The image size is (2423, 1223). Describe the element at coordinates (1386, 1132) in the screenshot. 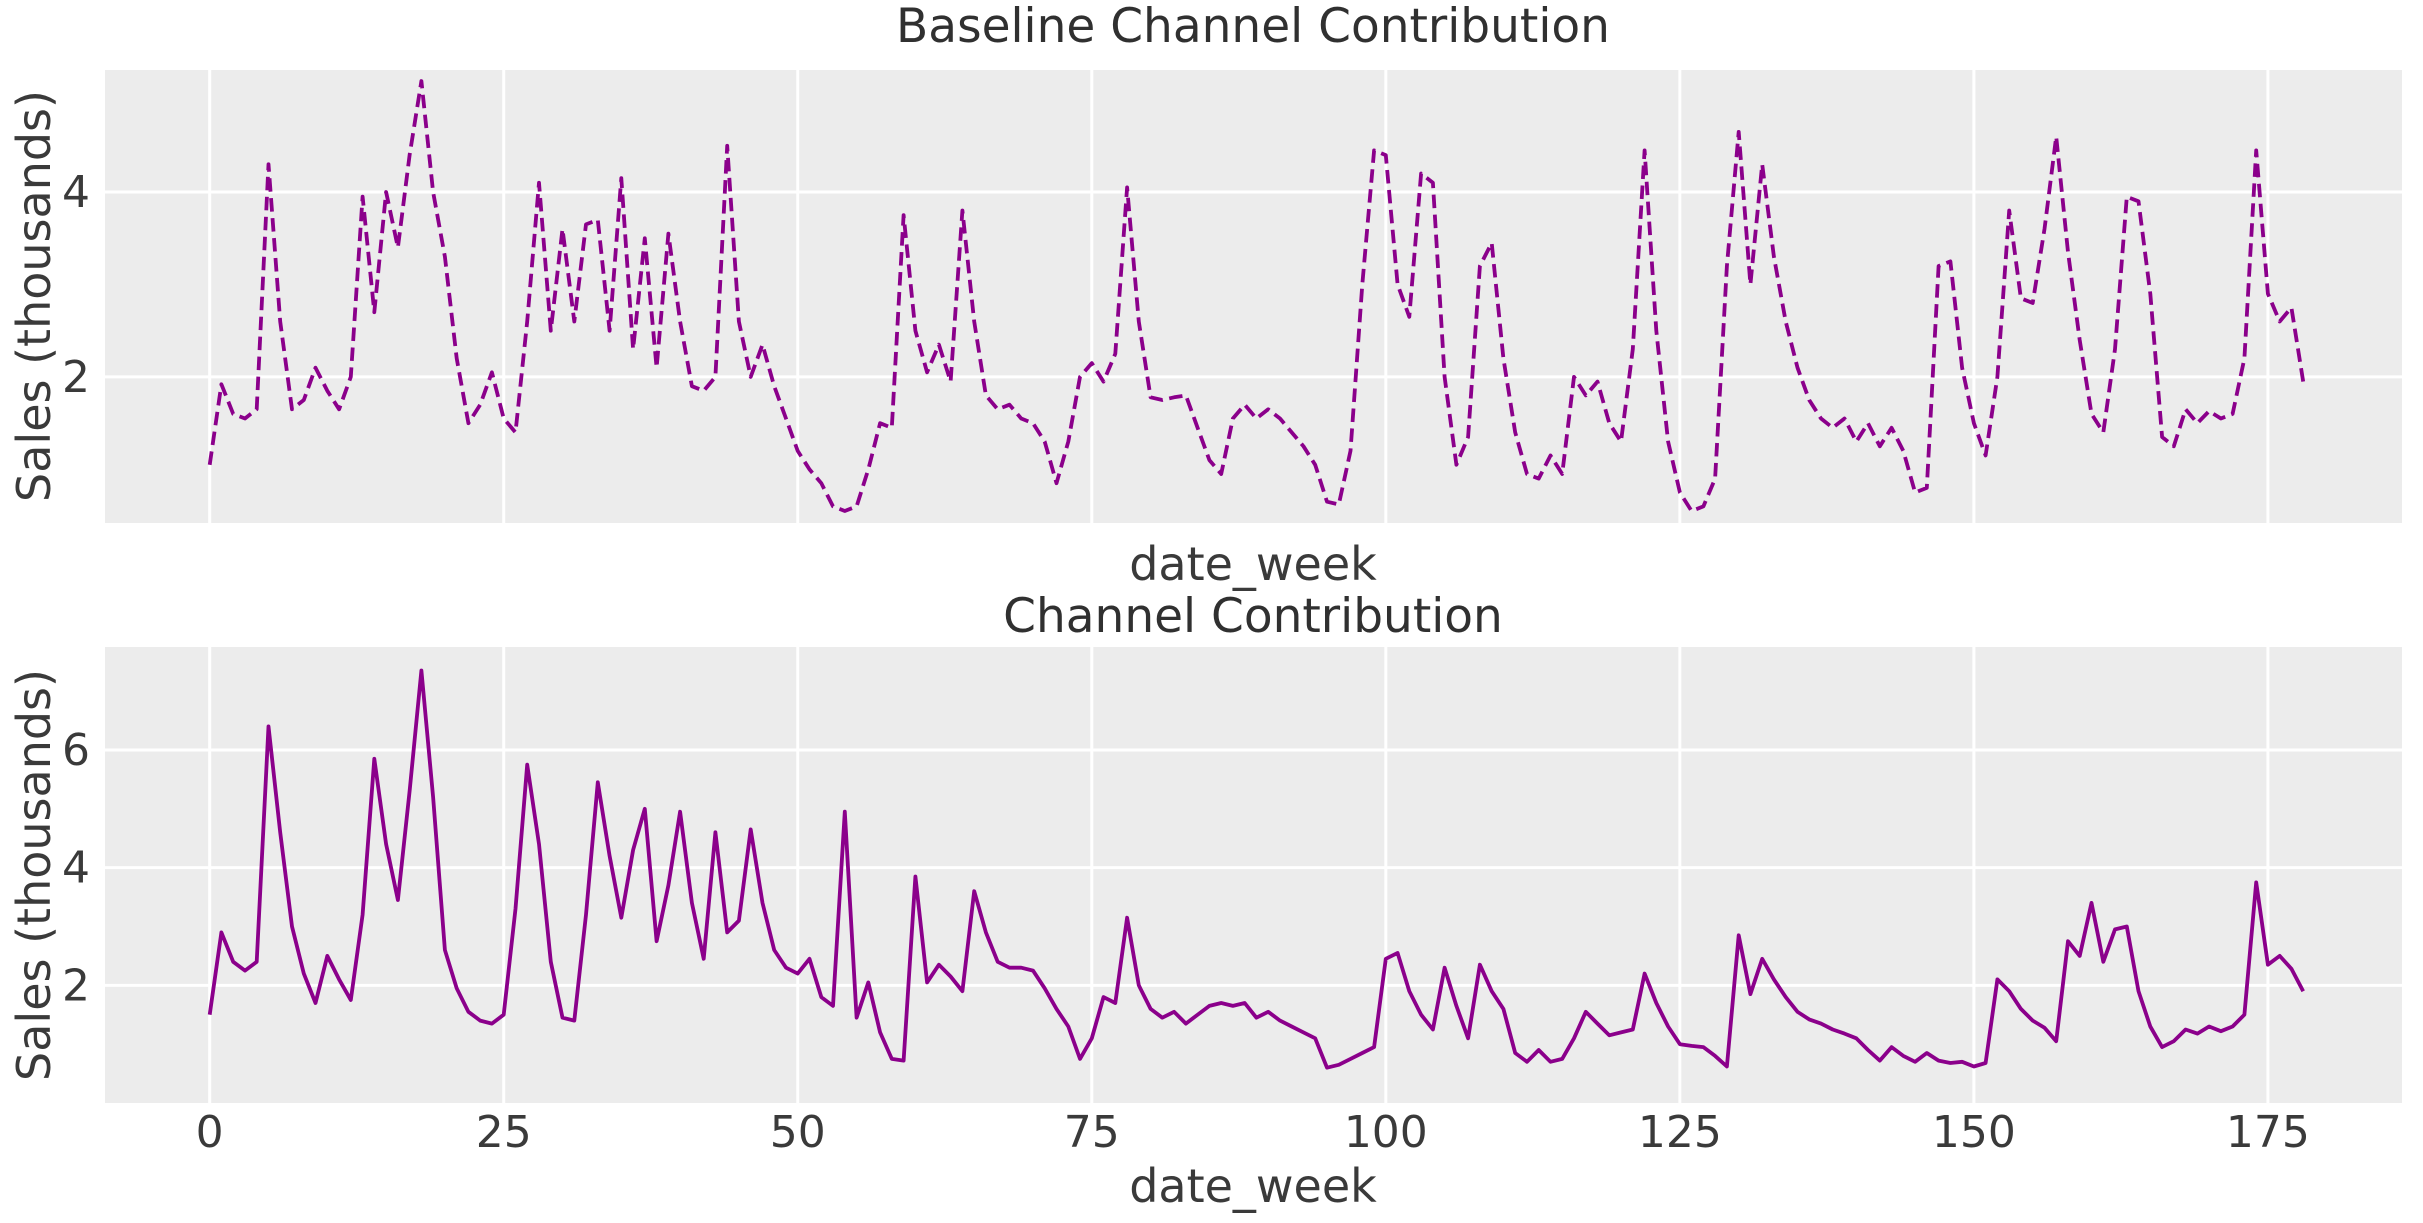

I see `x-tick-label: 100` at that location.